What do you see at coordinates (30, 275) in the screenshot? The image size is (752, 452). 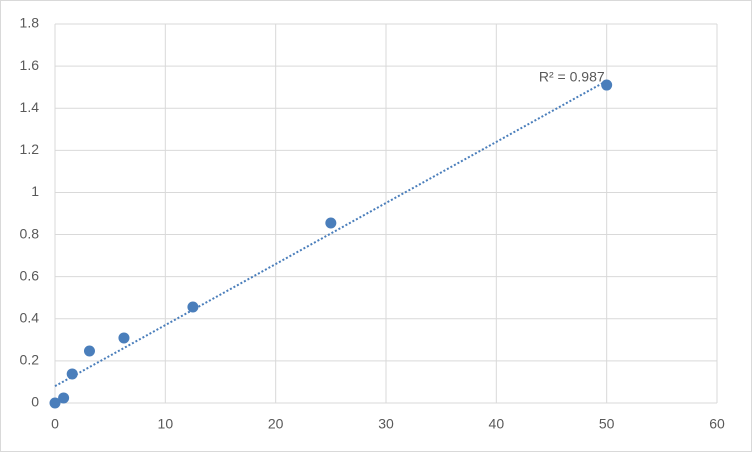 I see `y-tick-label: 0.6` at bounding box center [30, 275].